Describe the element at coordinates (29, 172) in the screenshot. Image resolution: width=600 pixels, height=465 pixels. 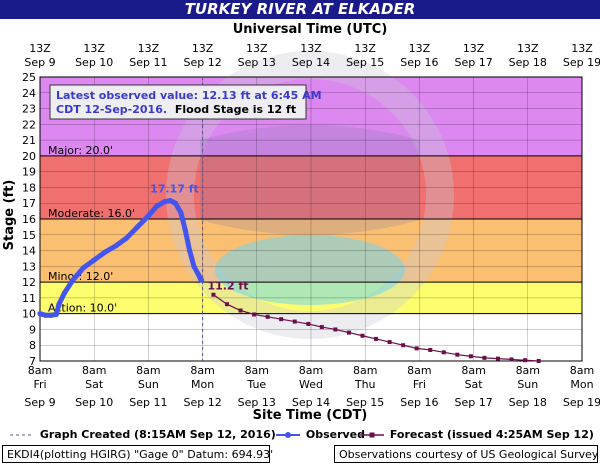
I see `y-tick-label: 19` at that location.